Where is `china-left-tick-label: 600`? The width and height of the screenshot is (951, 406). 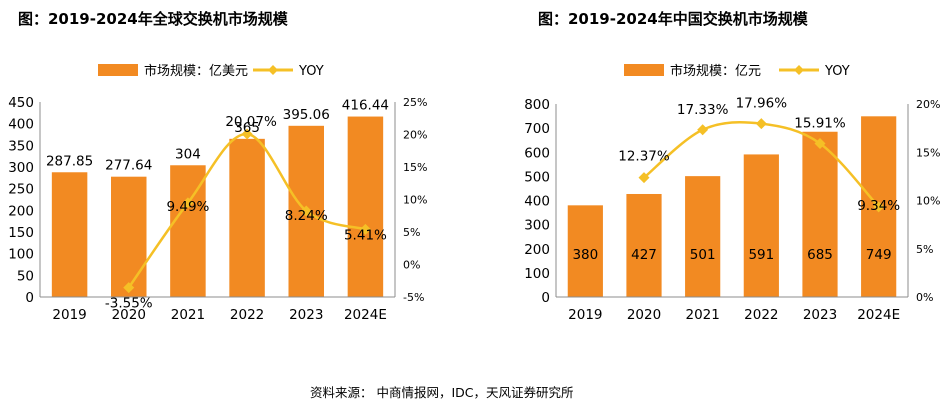
china-left-tick-label: 600 is located at coordinates (537, 153).